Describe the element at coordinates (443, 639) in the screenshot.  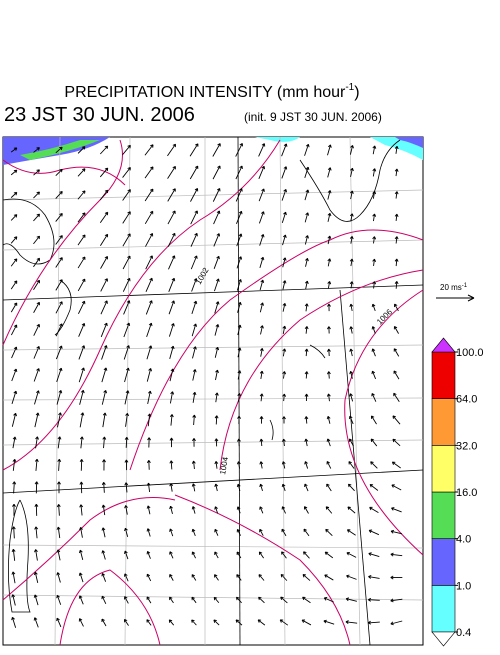
I see `colorbar-under` at that location.